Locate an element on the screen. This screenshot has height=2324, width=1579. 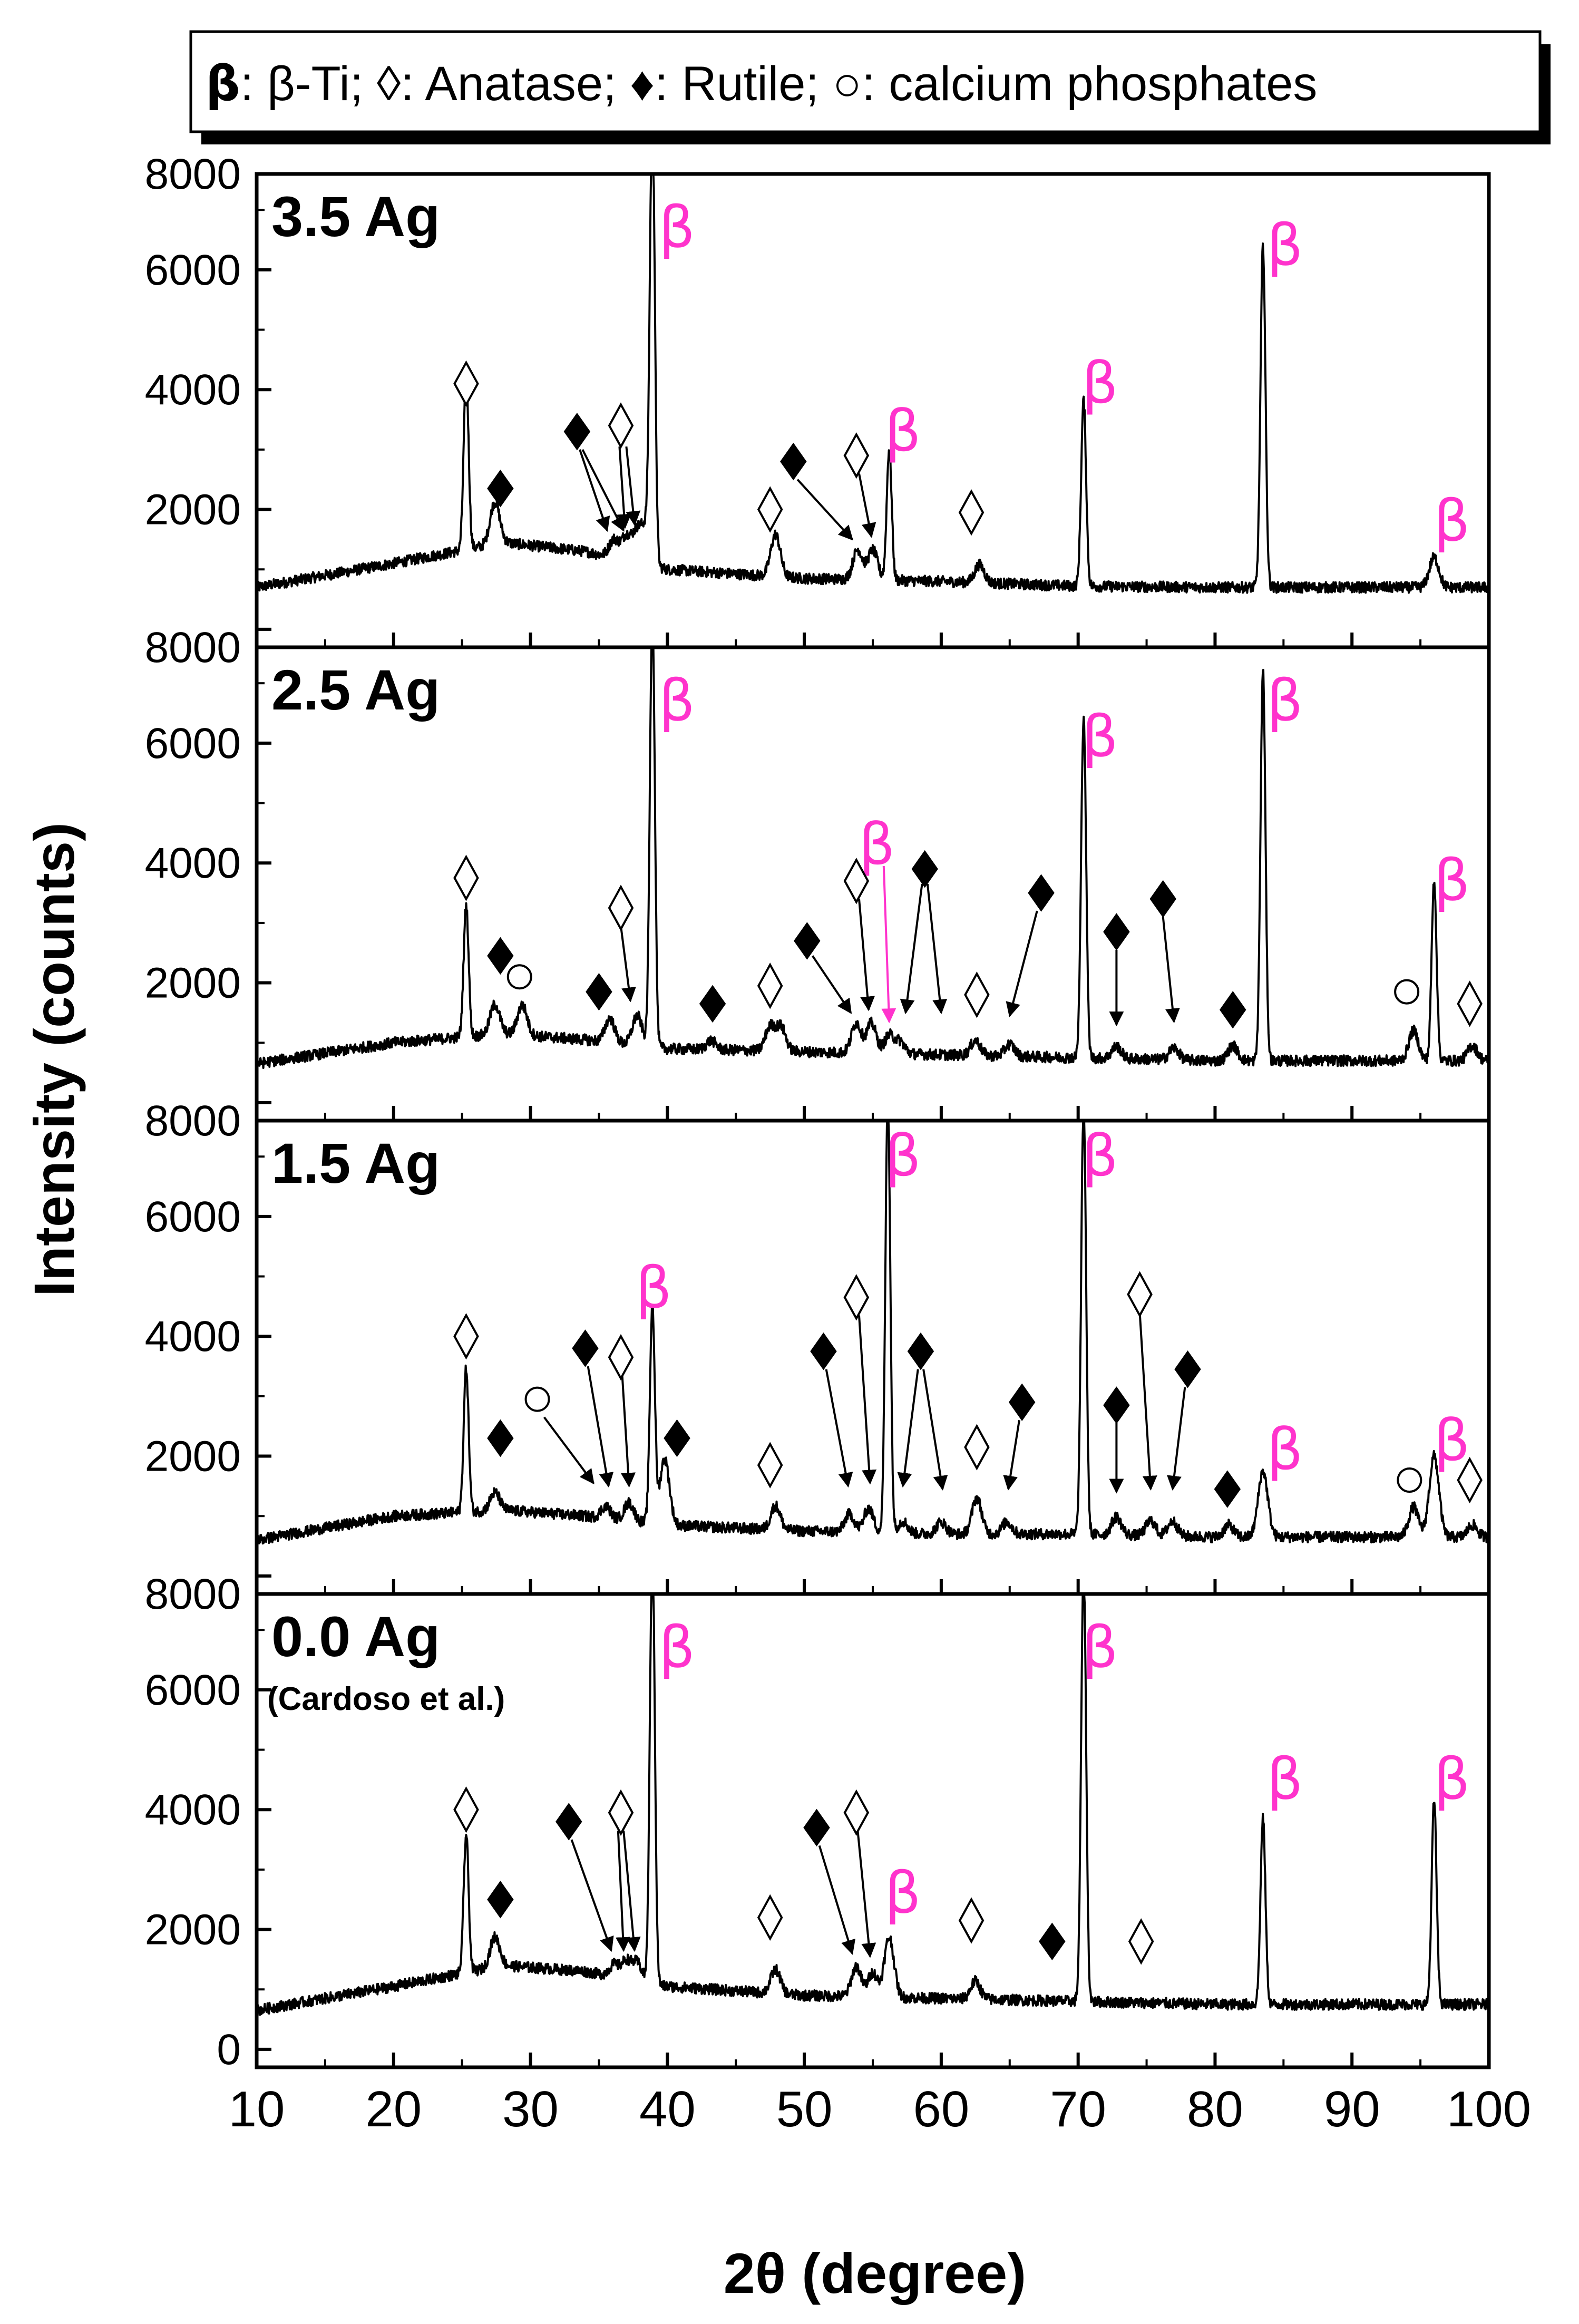
x-tick-label: 100 is located at coordinates (1489, 2109).